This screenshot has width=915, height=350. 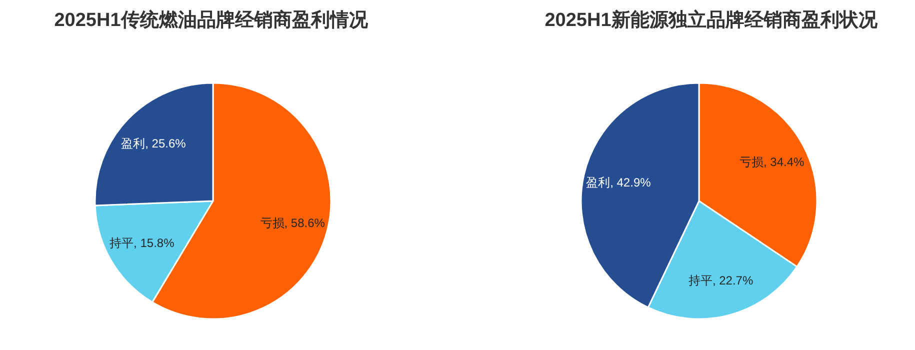 I want to click on slice-label: 亏损, 58.6%, so click(x=293, y=223).